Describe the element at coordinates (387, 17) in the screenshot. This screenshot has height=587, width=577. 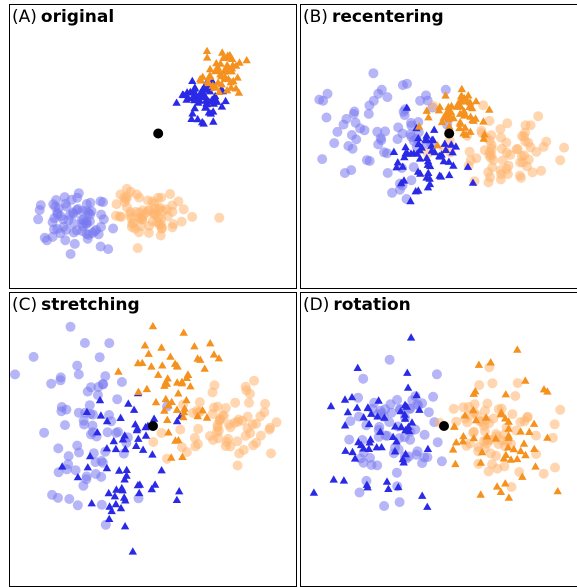
I see `panel-name: recentering` at that location.